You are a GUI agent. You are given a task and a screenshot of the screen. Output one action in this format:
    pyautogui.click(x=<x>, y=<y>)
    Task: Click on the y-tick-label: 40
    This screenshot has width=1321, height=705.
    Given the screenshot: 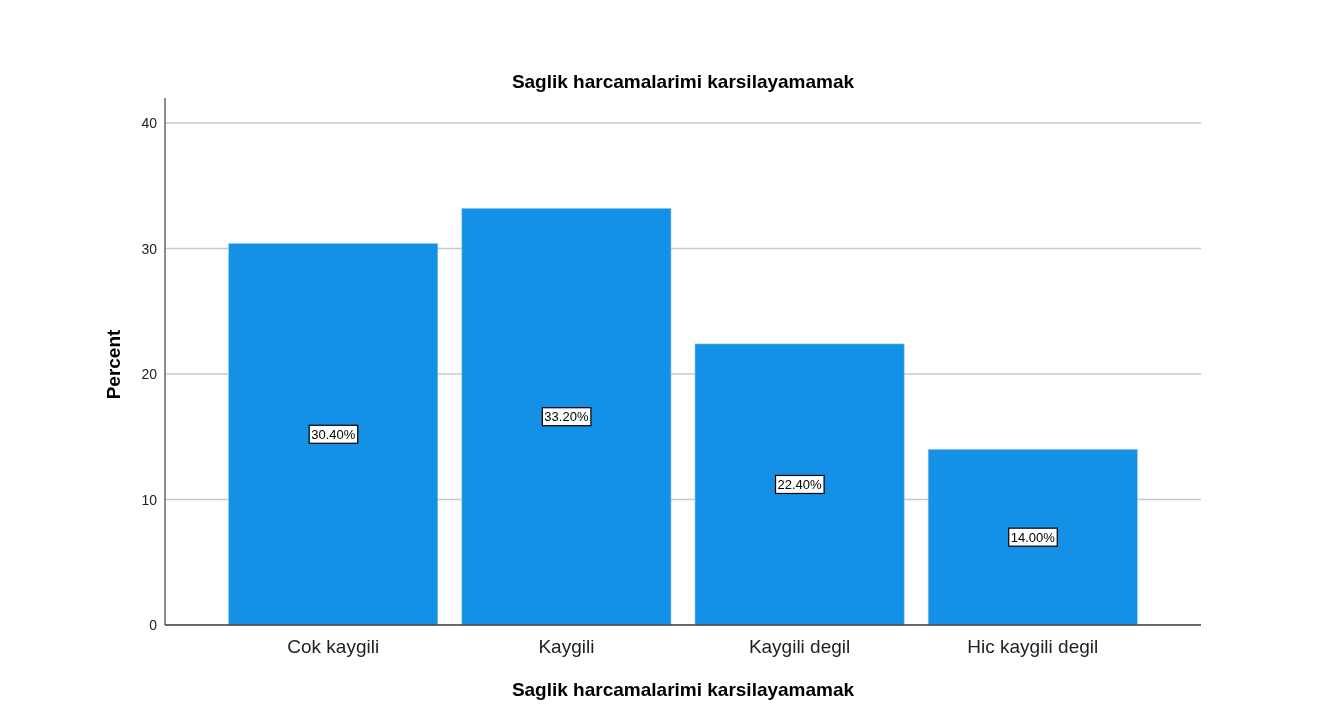 What is the action you would take?
    pyautogui.click(x=149, y=123)
    